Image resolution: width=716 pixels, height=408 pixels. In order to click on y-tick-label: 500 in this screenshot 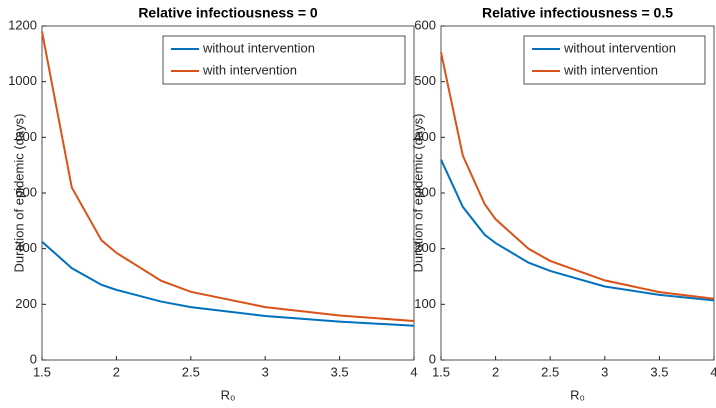, I will do `click(425, 80)`.